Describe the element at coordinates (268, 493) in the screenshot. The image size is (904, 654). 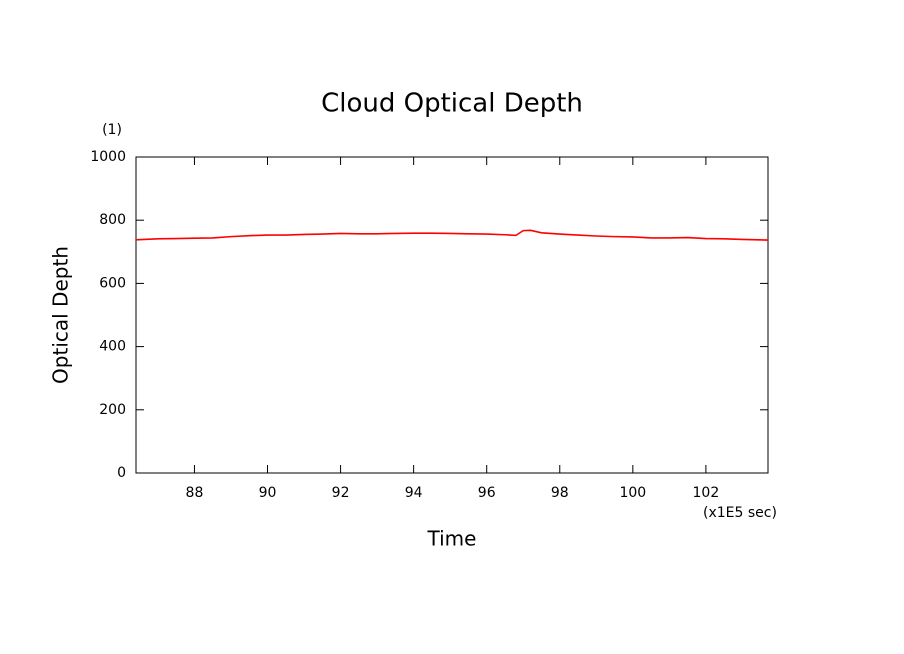
I see `x-tick-label: 90` at that location.